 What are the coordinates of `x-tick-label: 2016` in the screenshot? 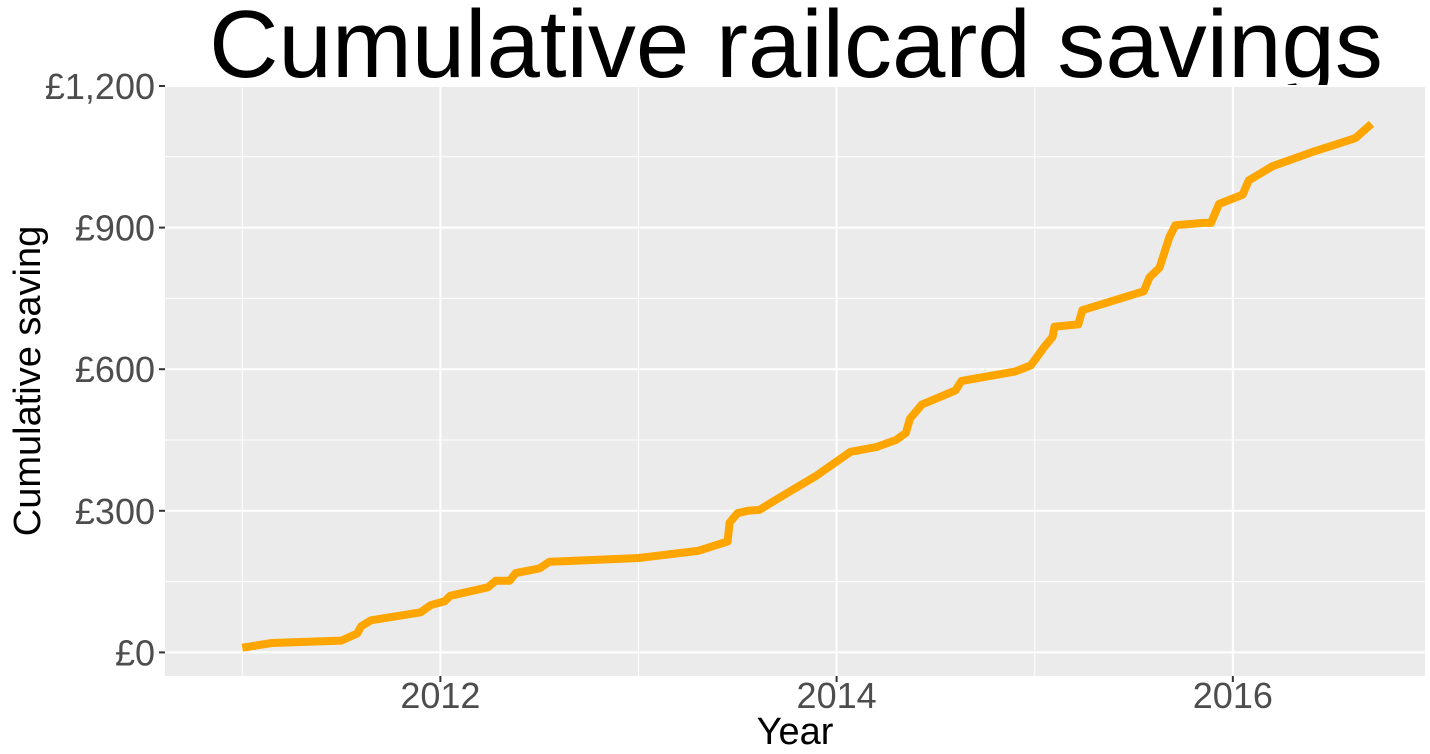 It's located at (1233, 695).